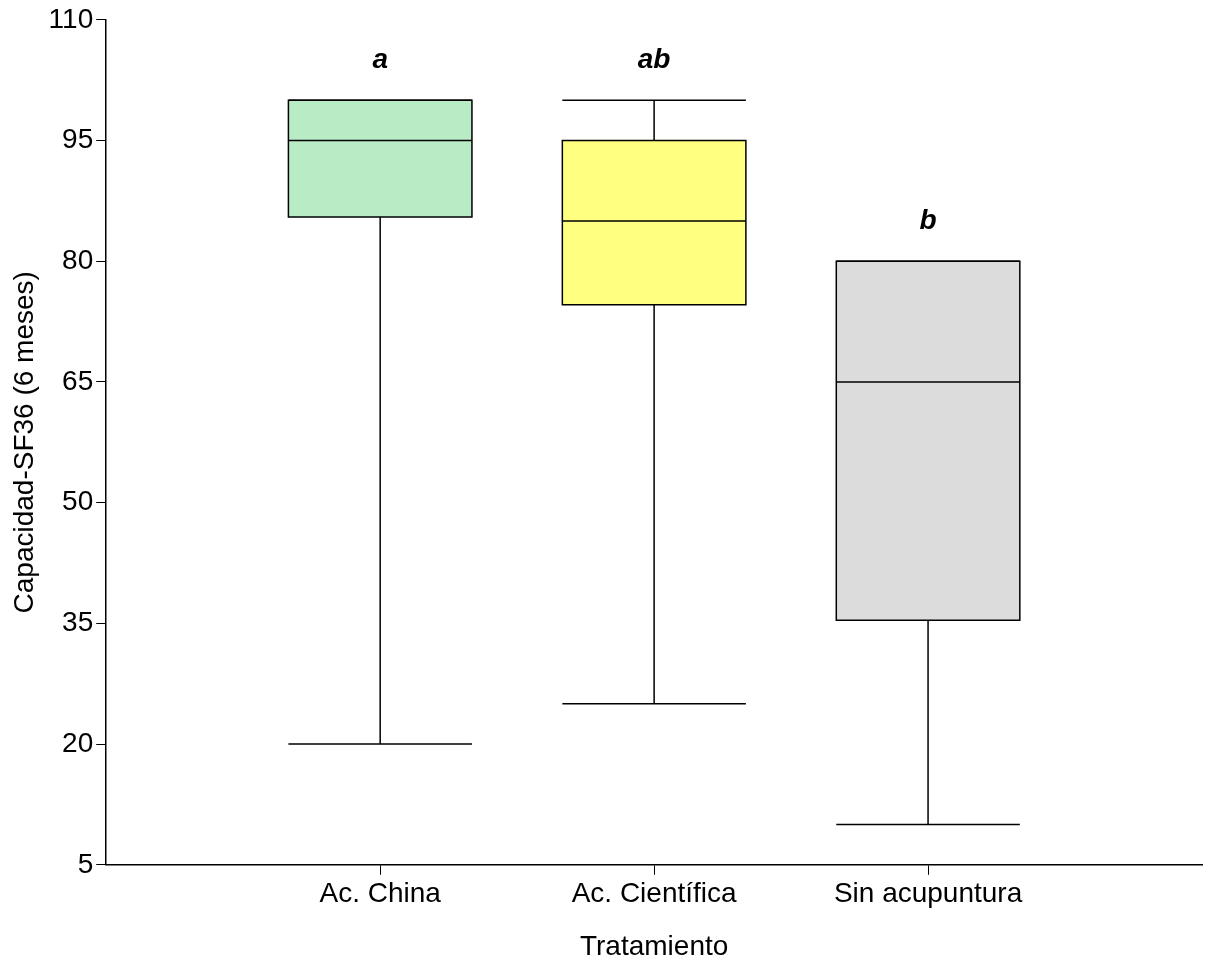 The width and height of the screenshot is (1210, 974). What do you see at coordinates (78, 742) in the screenshot?
I see `y-tick-label: 20` at bounding box center [78, 742].